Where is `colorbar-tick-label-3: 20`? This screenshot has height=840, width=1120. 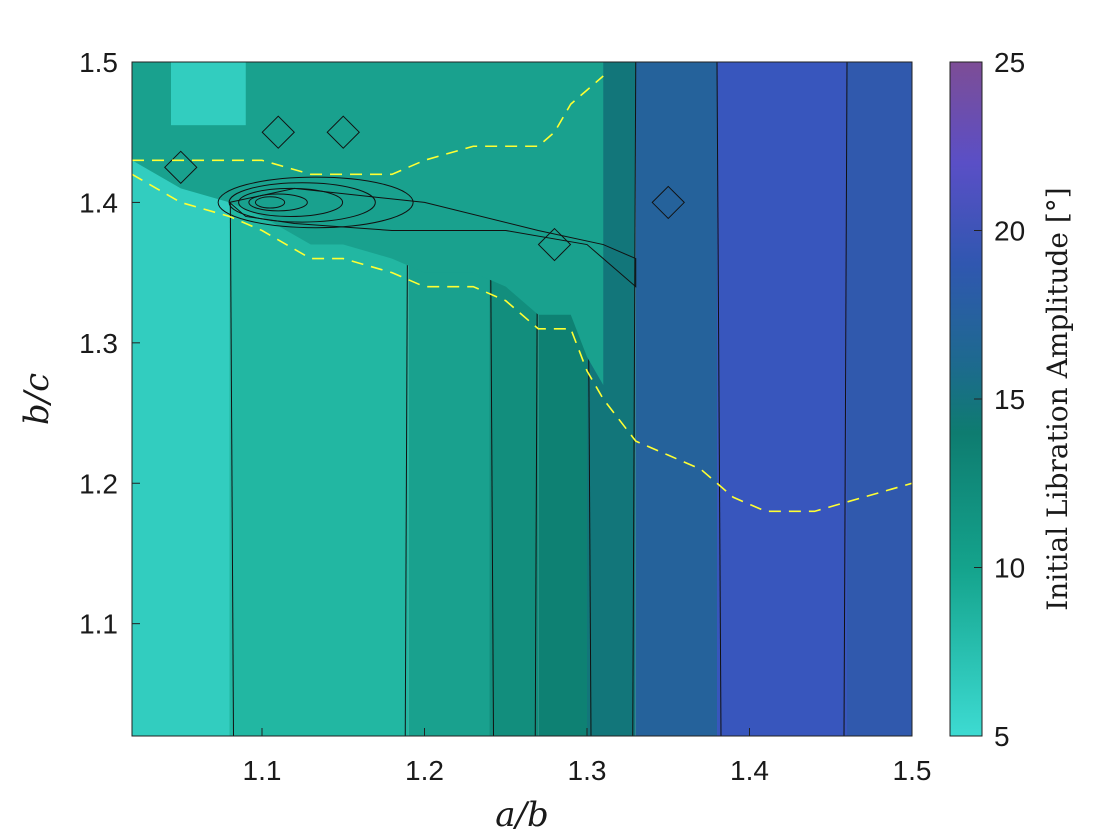 colorbar-tick-label-3: 20 is located at coordinates (1009, 231).